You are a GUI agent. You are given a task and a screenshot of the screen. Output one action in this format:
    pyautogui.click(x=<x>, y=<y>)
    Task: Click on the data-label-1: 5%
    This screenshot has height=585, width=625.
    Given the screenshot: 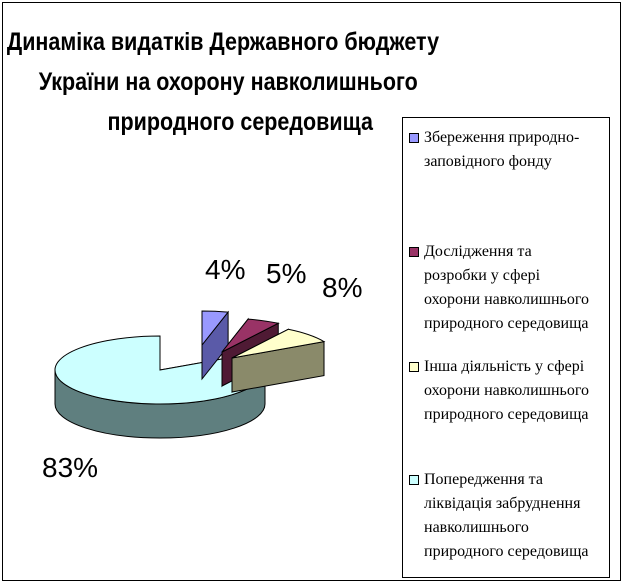 What is the action you would take?
    pyautogui.click(x=286, y=273)
    